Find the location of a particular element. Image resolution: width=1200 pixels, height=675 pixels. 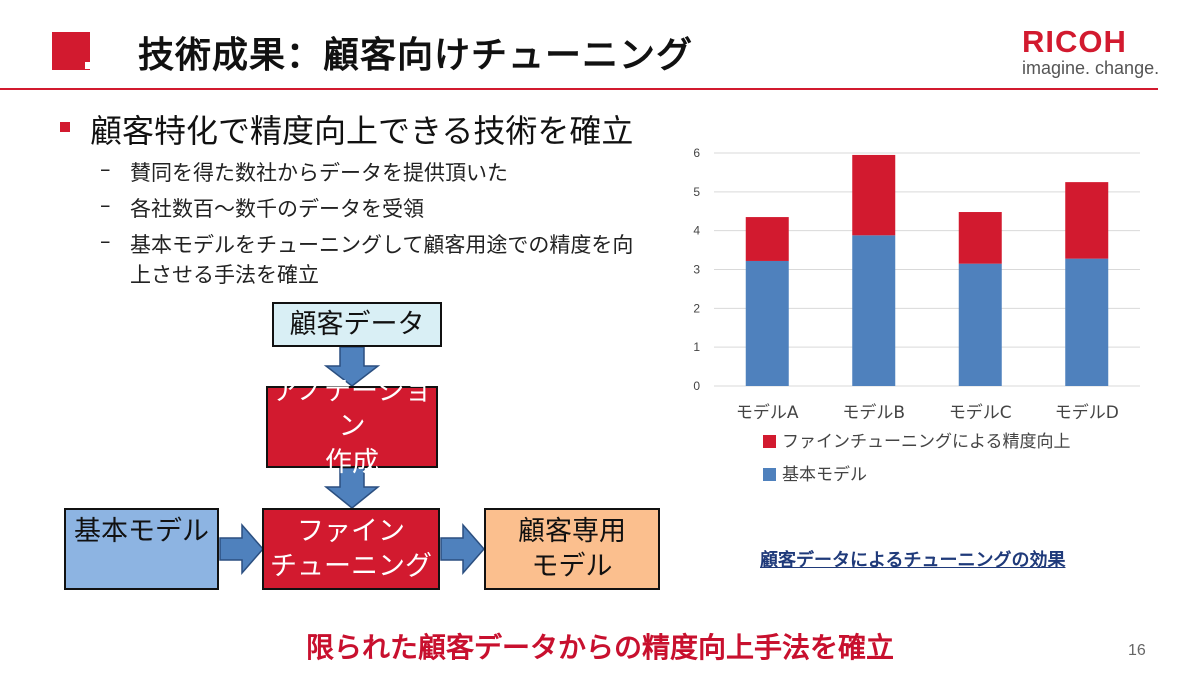

y-tick-label: 4 is located at coordinates (696, 231).